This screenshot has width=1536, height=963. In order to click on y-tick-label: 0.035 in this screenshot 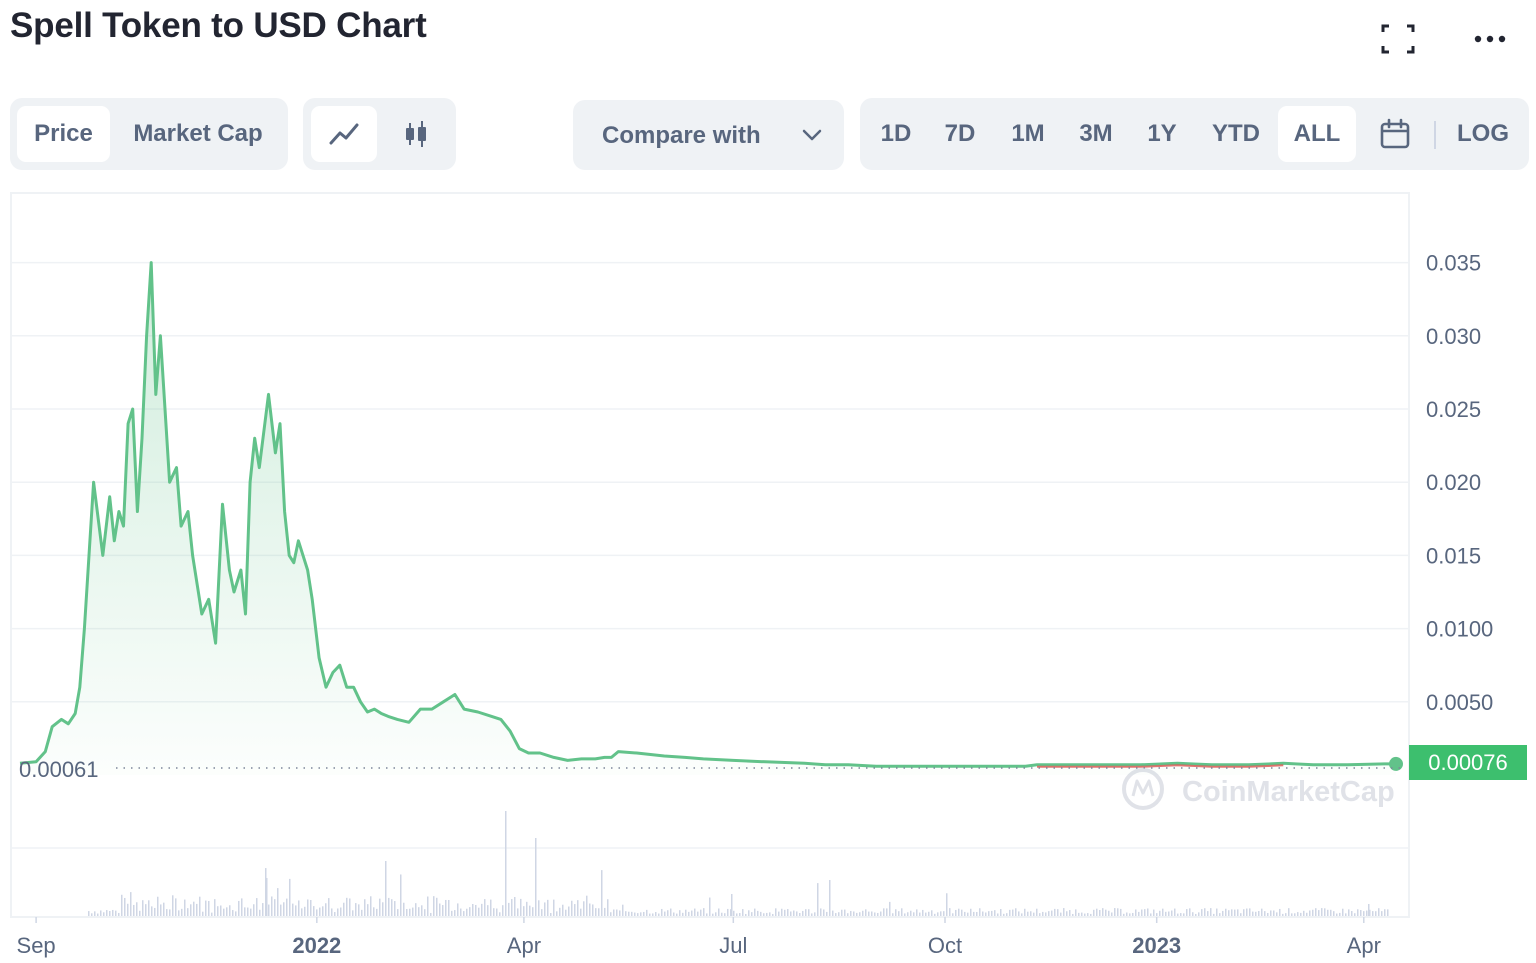, I will do `click(1453, 263)`.